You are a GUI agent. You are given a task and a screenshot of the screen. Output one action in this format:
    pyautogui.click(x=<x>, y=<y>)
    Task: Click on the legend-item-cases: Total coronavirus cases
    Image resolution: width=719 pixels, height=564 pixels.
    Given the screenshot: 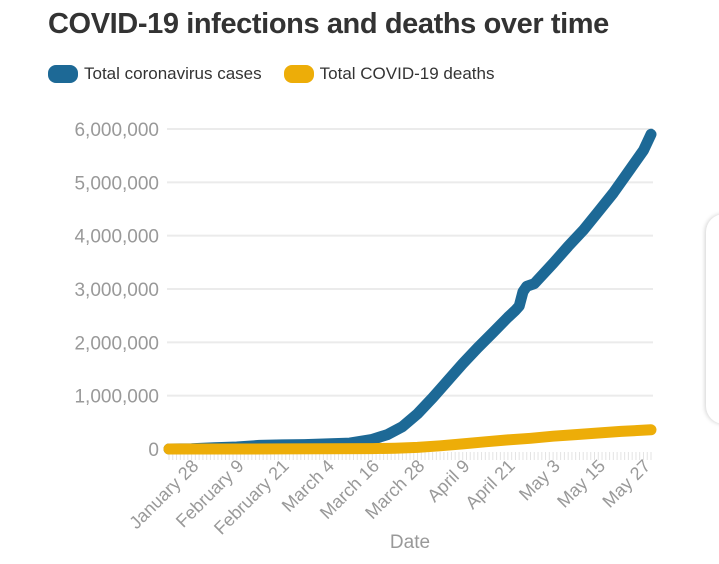 What is the action you would take?
    pyautogui.click(x=155, y=74)
    